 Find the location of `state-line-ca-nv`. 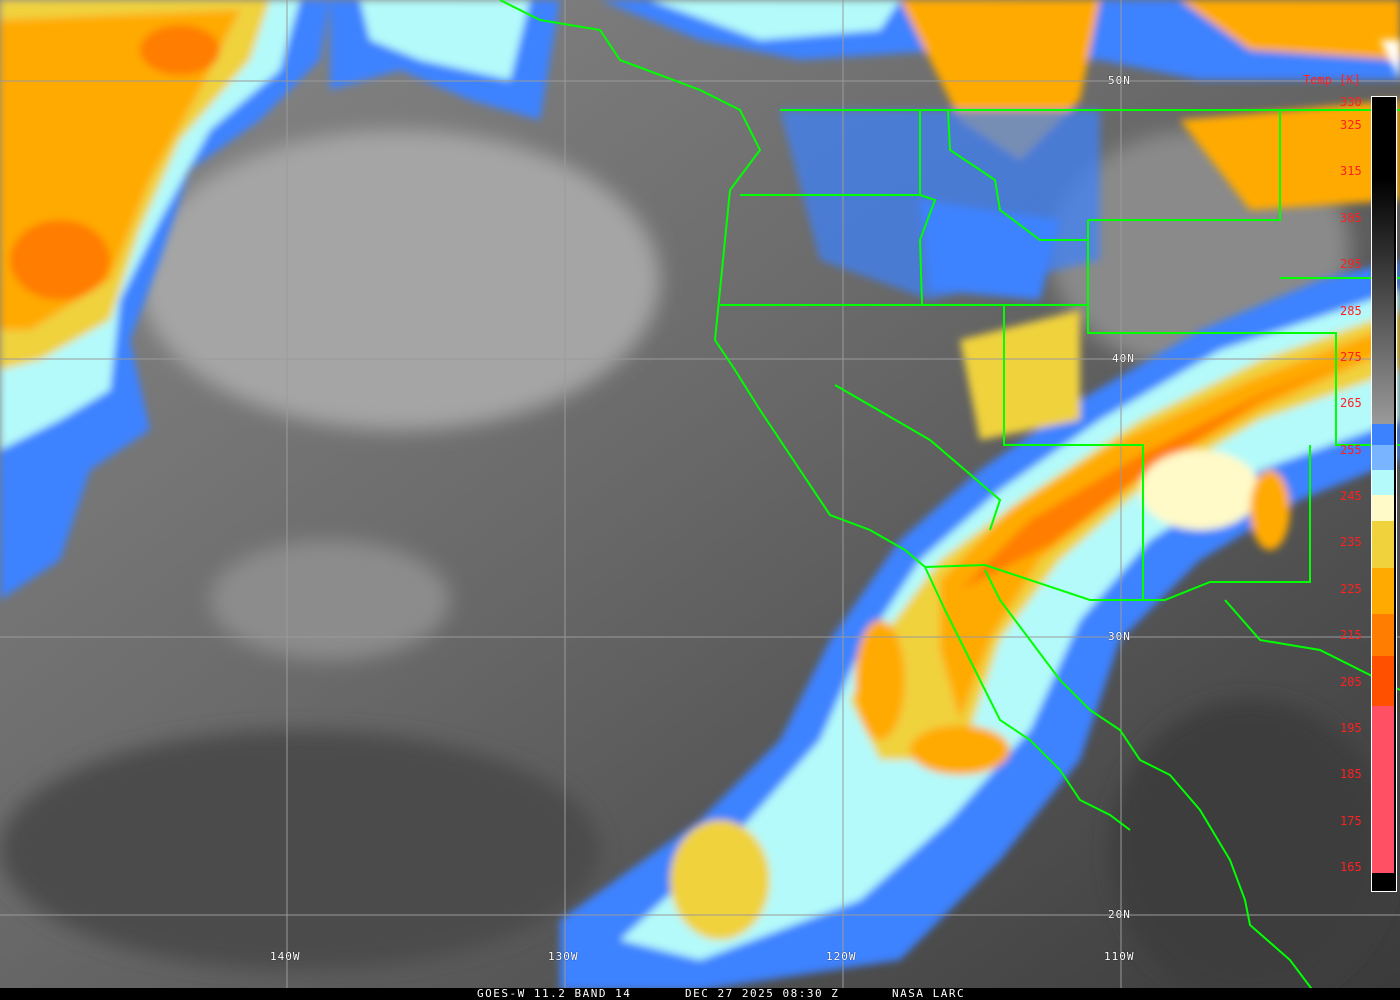

state-line-ca-nv is located at coordinates (918, 457).